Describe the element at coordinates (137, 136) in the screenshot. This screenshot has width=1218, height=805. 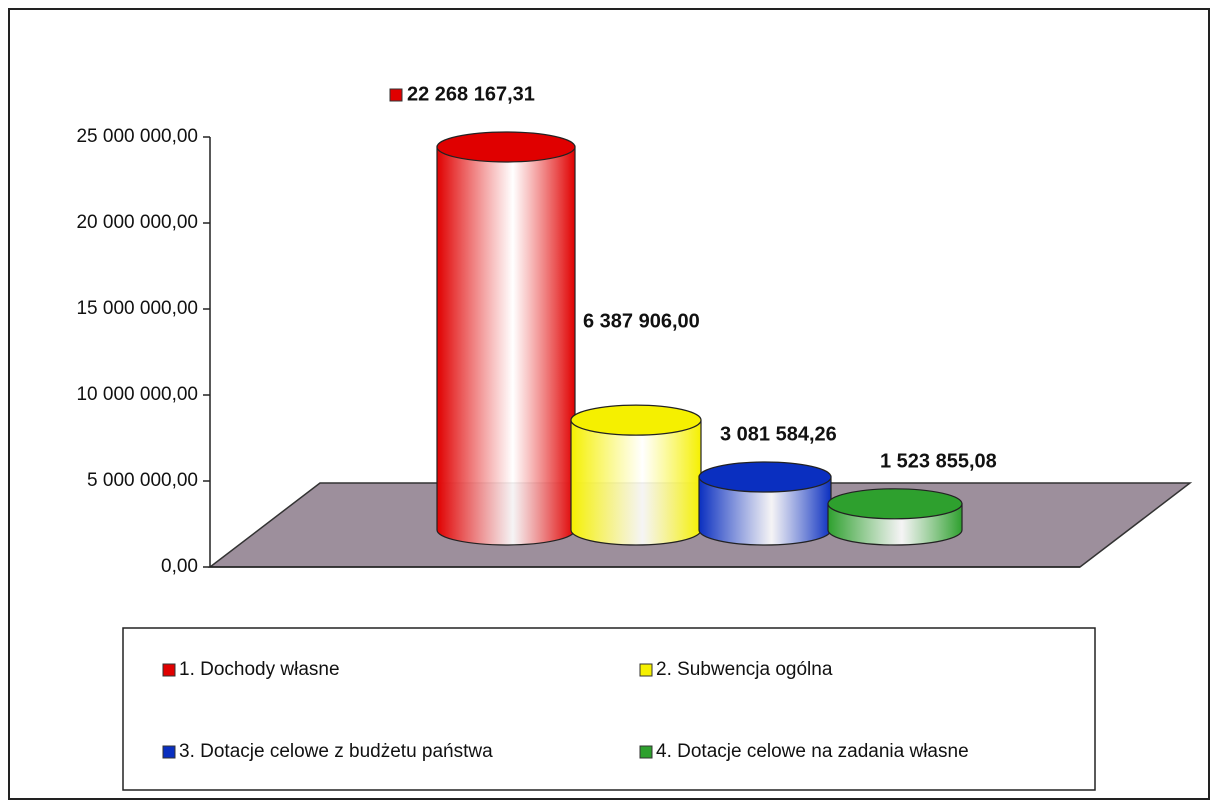
I see `y-tick-label: 25 000 000,00` at that location.